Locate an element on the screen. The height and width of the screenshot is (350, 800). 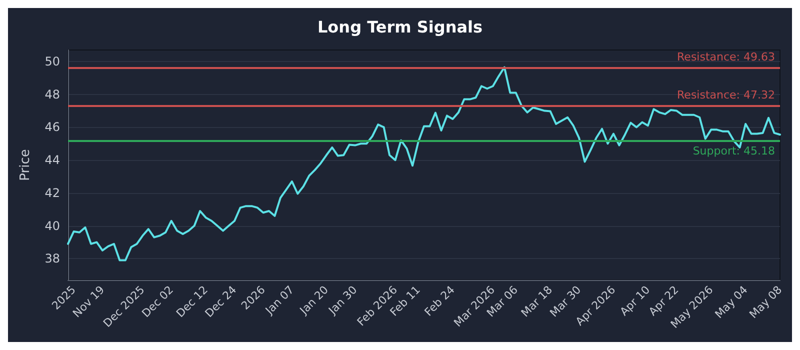
y-tick-label: 40 is located at coordinates (52, 225).